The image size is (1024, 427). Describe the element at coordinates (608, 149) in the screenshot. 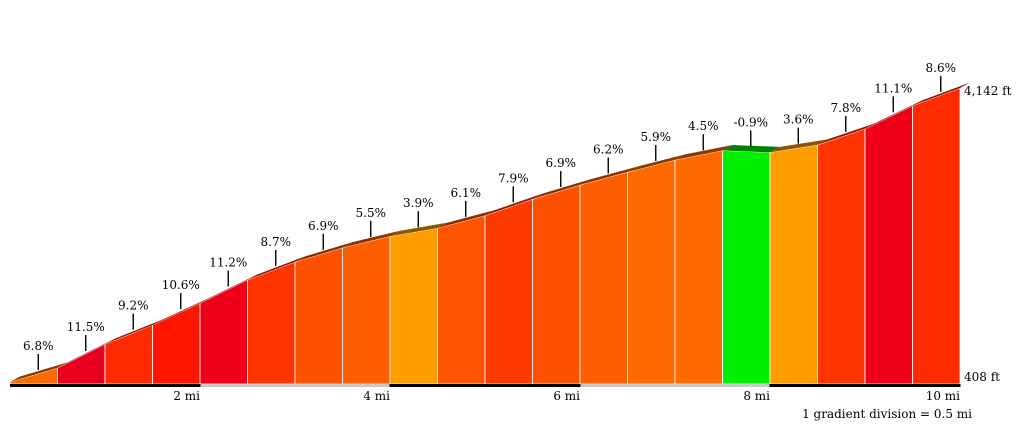

I see `gradient-label: 6.2%` at that location.